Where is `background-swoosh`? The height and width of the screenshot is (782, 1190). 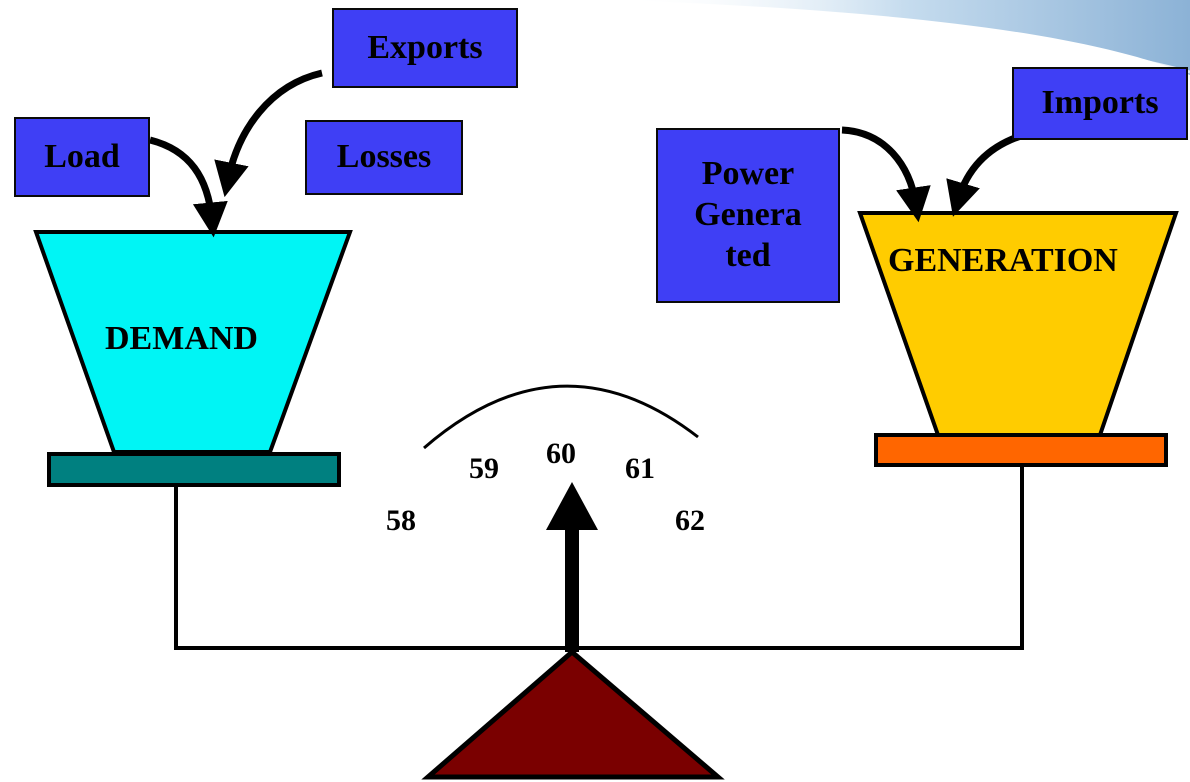 background-swoosh is located at coordinates (905, 37).